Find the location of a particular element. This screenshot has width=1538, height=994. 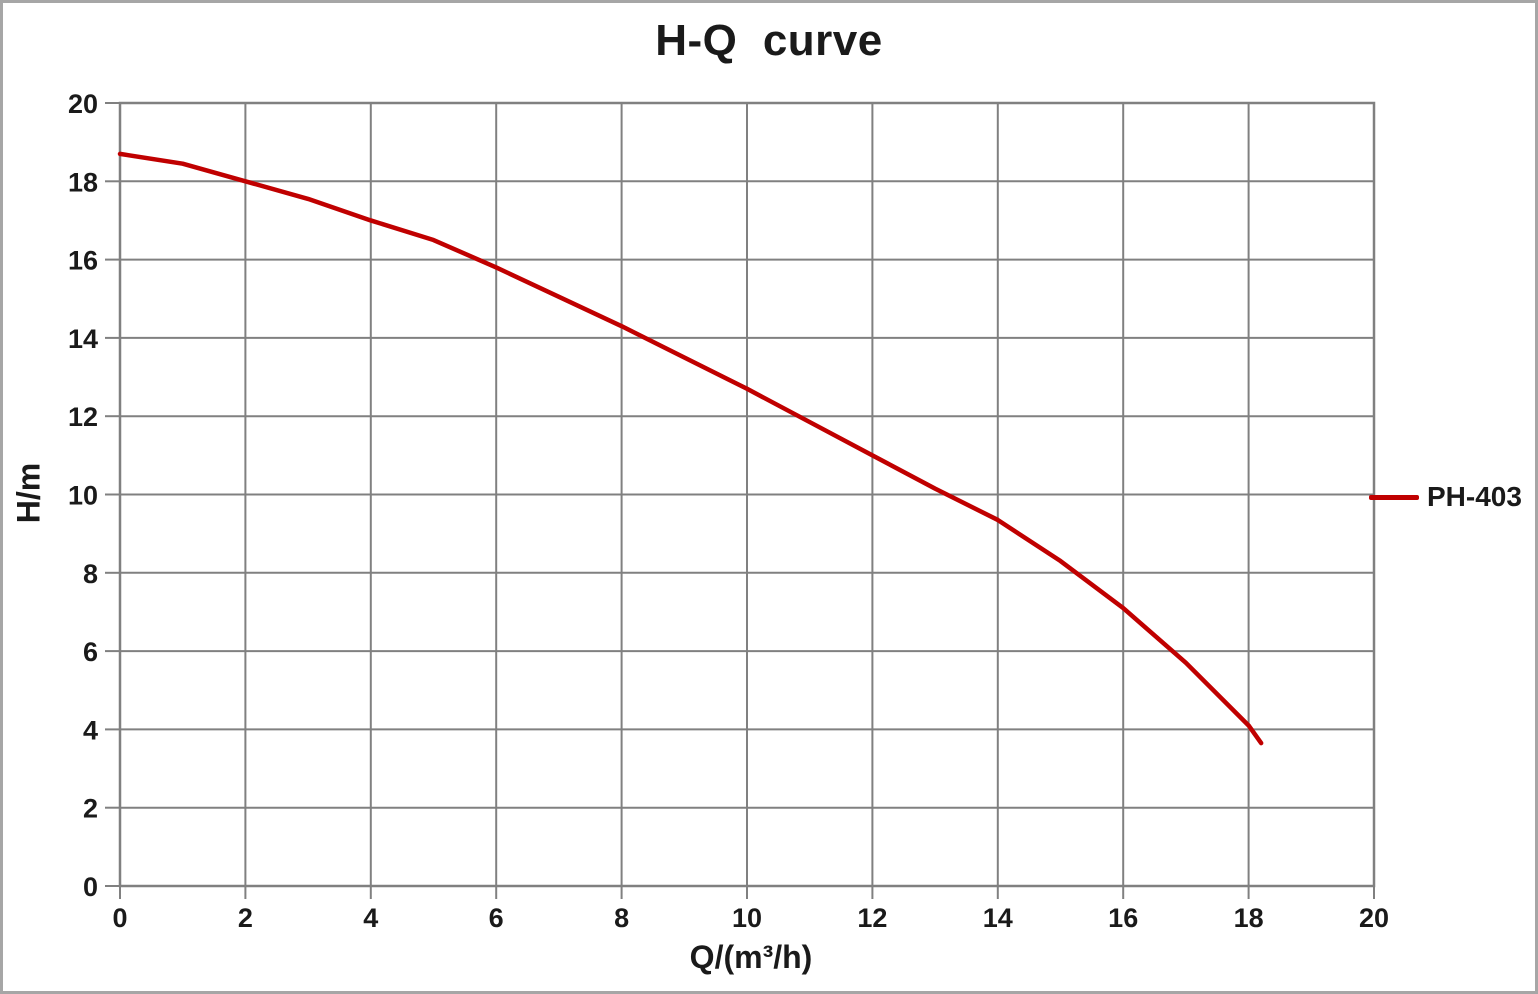

y-tick-label: 6 is located at coordinates (90, 652).